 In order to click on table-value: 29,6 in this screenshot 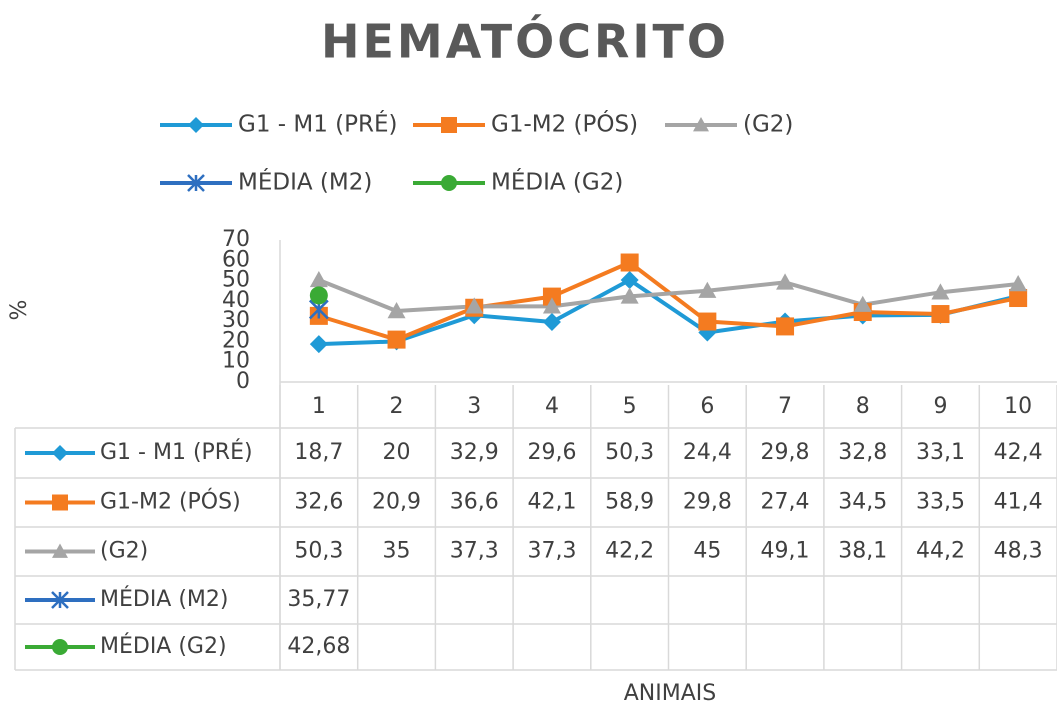, I will do `click(551, 452)`.